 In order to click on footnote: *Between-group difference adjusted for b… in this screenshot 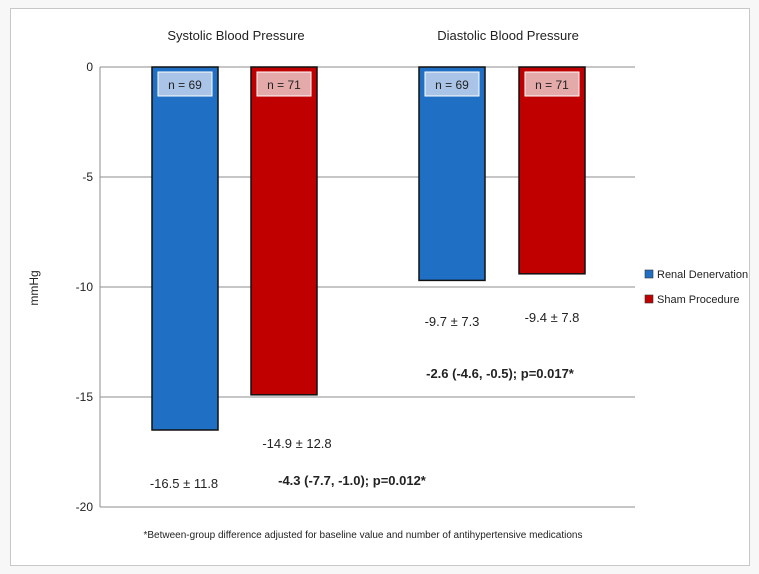, I will do `click(363, 535)`.